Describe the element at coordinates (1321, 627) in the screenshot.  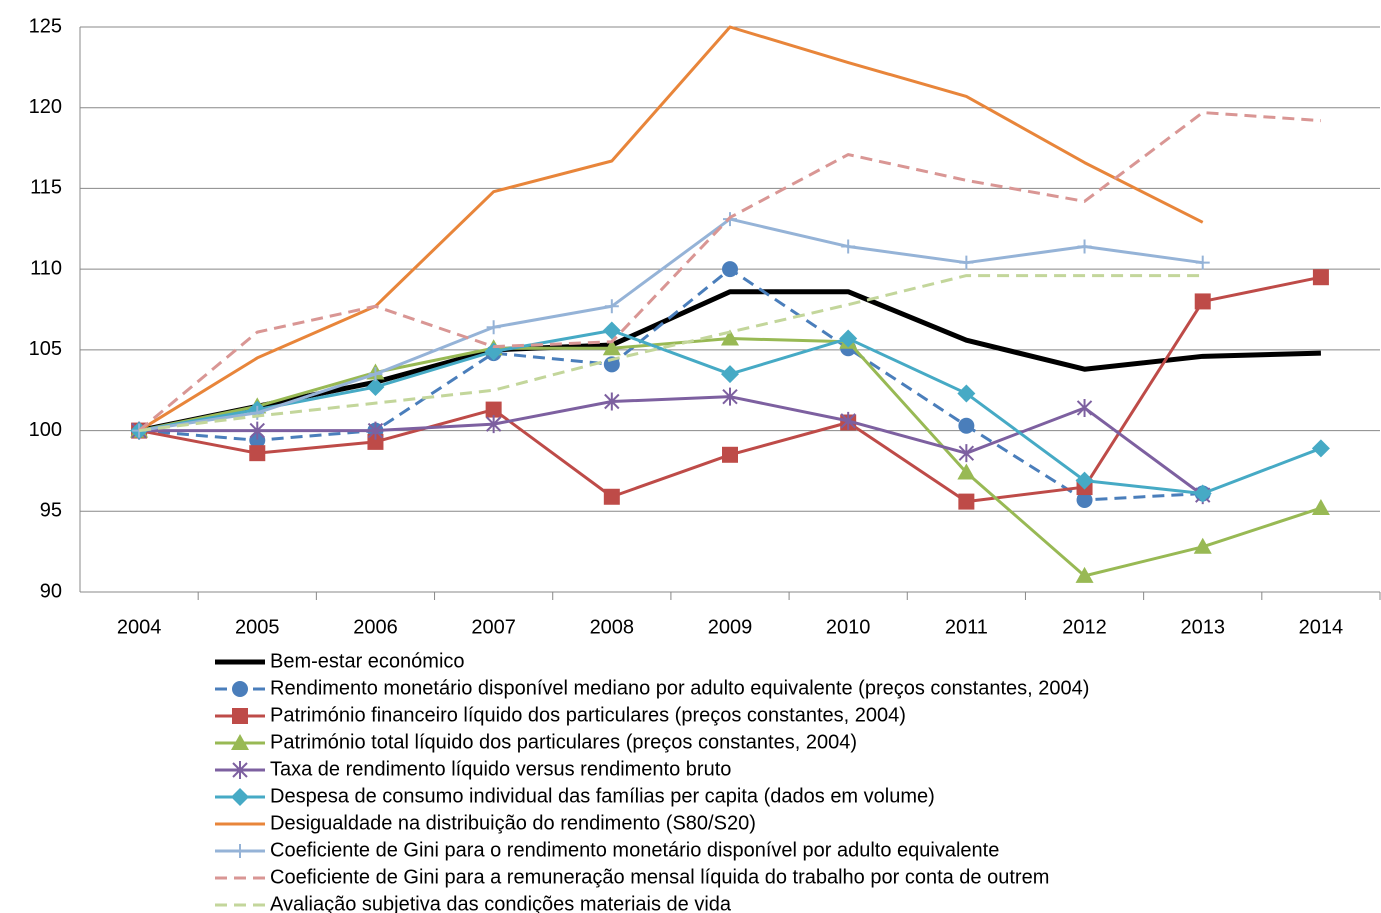
I see `x-tick-label: 2014` at that location.